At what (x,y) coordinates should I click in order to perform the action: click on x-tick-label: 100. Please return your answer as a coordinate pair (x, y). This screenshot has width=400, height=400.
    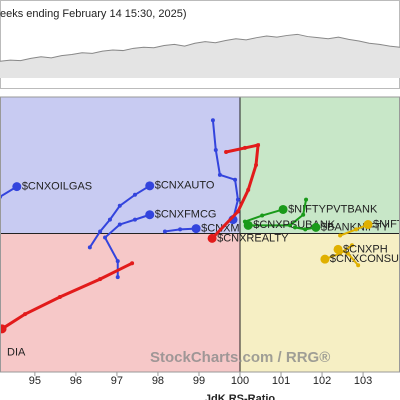
    Looking at the image, I should click on (240, 381).